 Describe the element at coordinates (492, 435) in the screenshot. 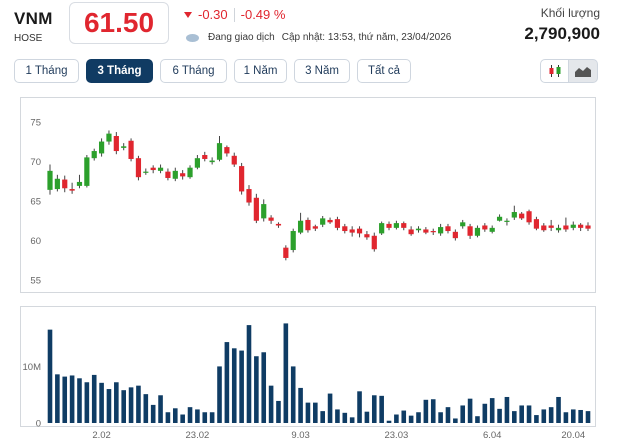

I see `date-tick-label: 6.04` at that location.